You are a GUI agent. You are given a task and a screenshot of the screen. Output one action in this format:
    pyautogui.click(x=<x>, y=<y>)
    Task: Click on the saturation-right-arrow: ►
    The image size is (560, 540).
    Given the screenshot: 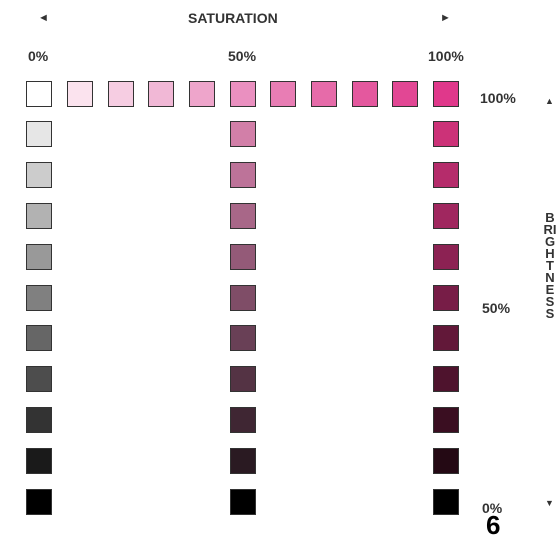 What is the action you would take?
    pyautogui.click(x=445, y=18)
    